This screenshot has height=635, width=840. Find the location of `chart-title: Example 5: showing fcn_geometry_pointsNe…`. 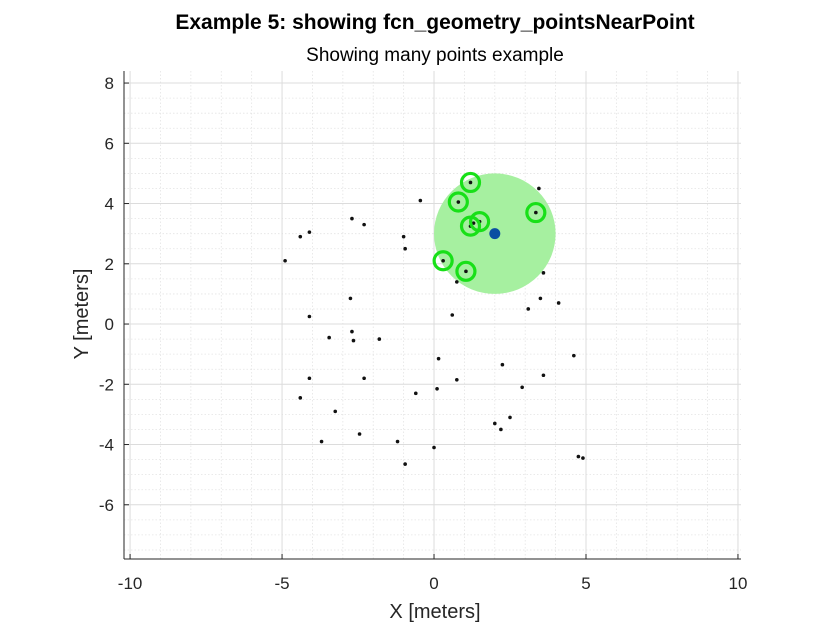

chart-title: Example 5: showing fcn_geometry_pointsNe… is located at coordinates (434, 22).